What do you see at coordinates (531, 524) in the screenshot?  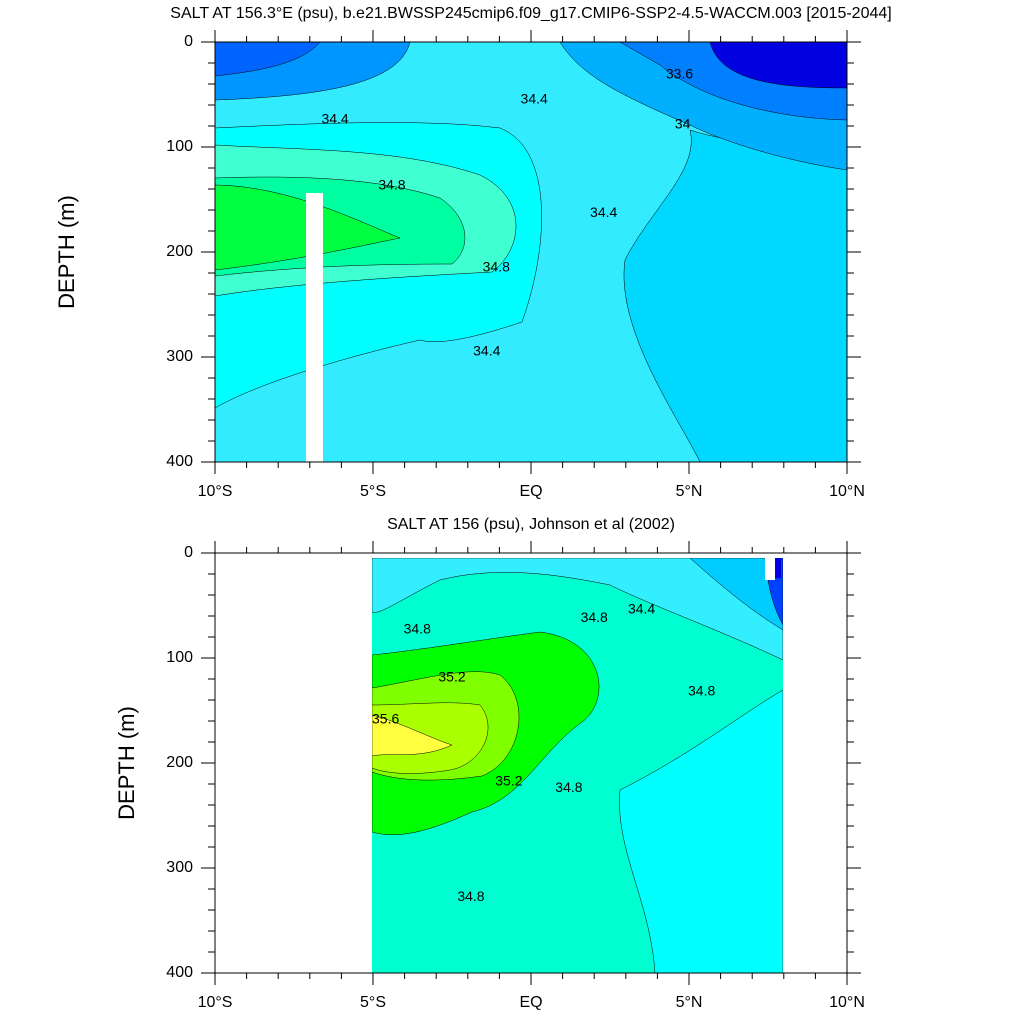 I see `chart-title: SALT AT 156 (psu), Johnson et al (2002)` at bounding box center [531, 524].